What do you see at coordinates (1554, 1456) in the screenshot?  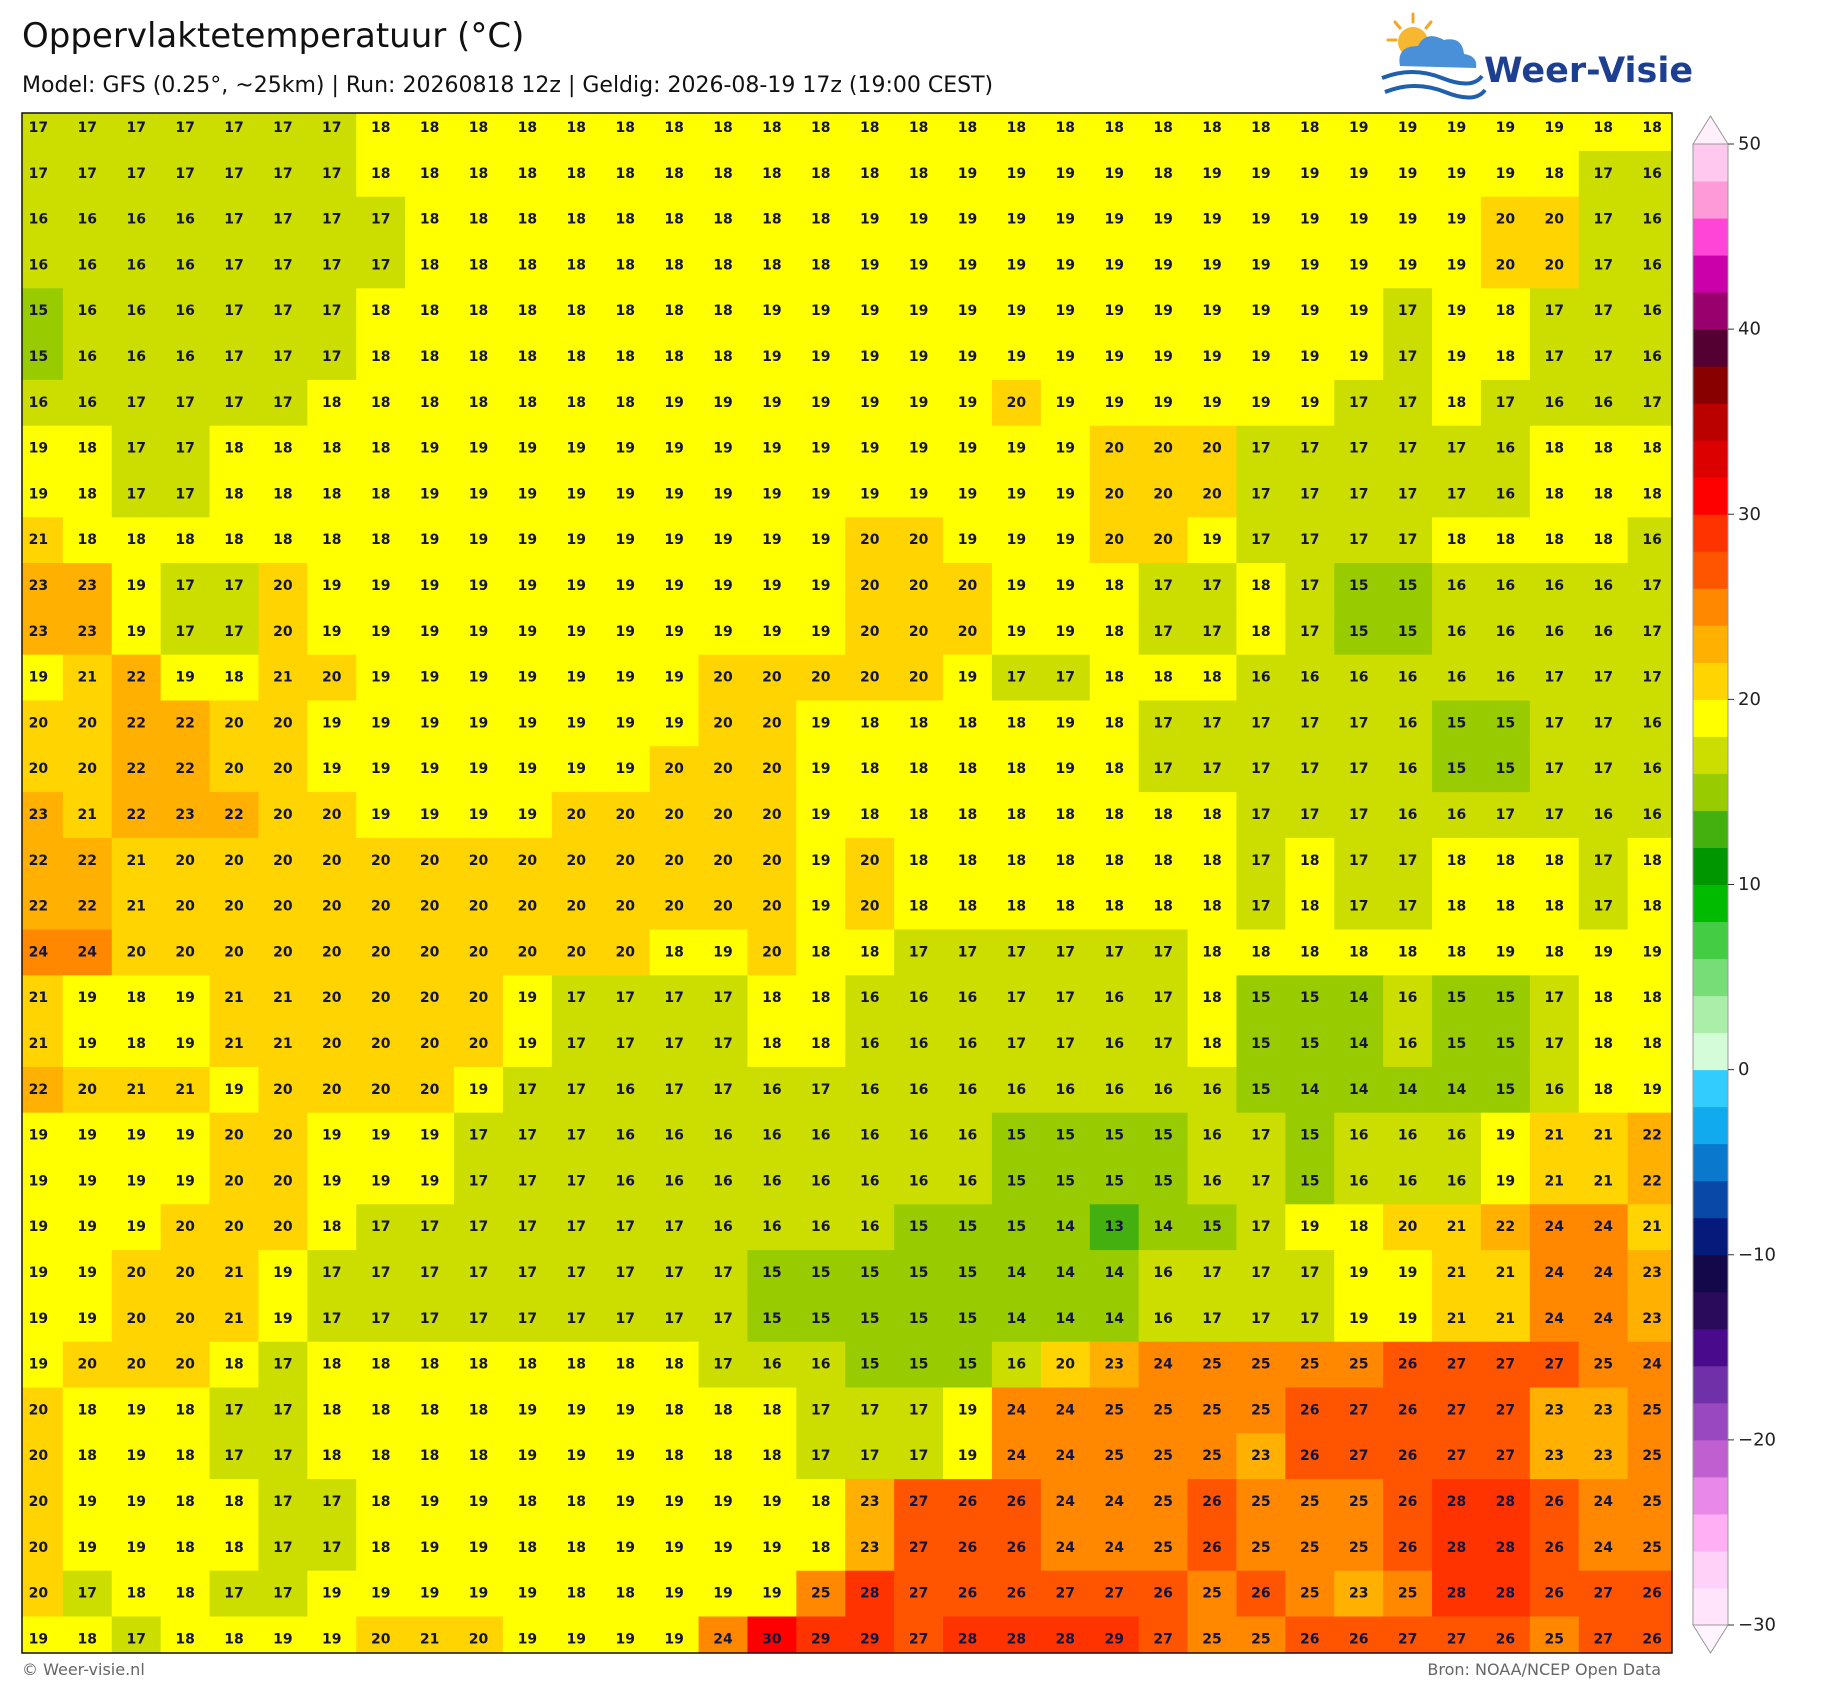 I see `temperature-label: 23` at bounding box center [1554, 1456].